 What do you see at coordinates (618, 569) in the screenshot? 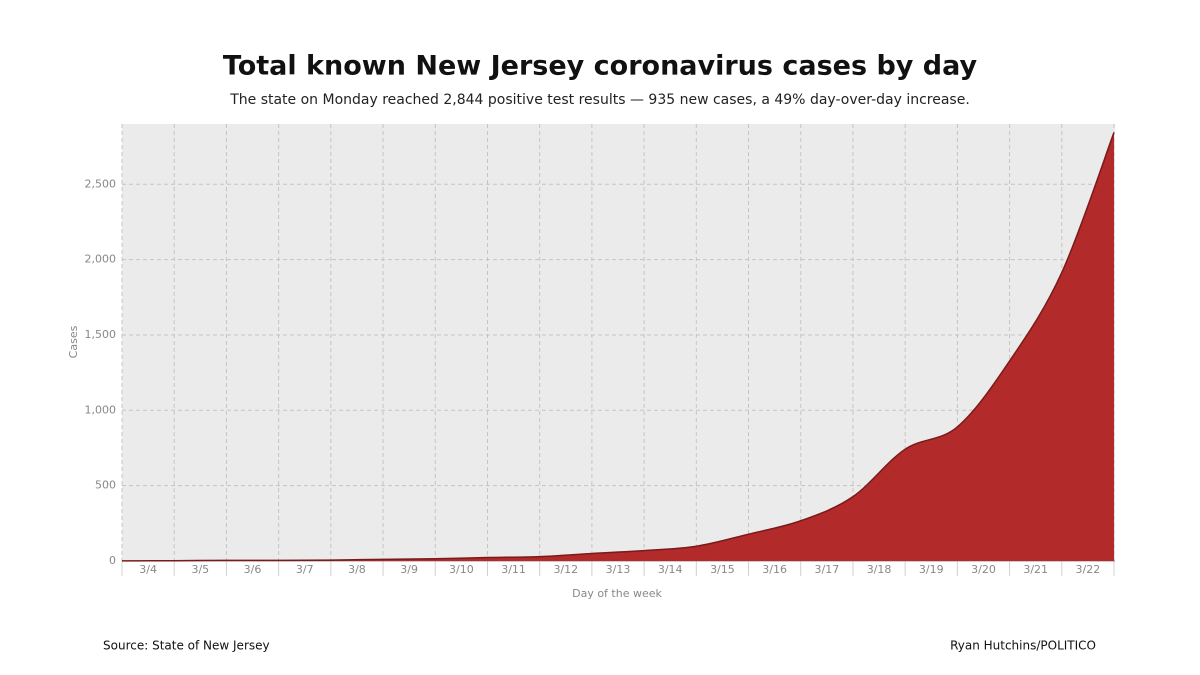
I see `x-tick-label: 3/13` at bounding box center [618, 569].